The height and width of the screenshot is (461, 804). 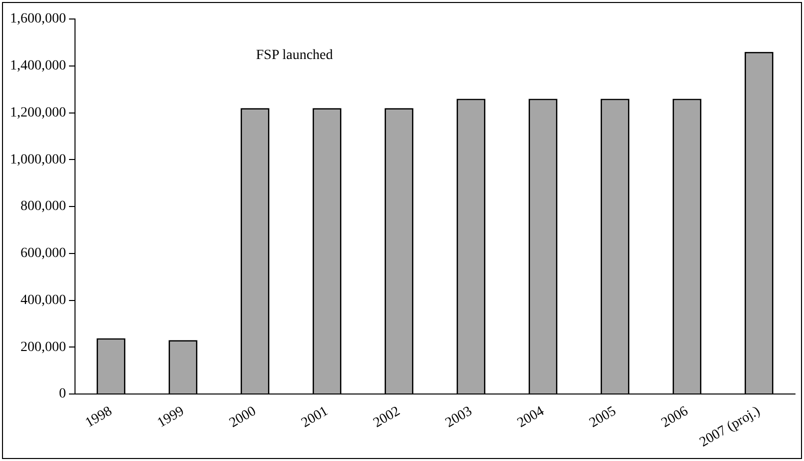 I want to click on y-tick-label: 0, so click(x=62, y=394).